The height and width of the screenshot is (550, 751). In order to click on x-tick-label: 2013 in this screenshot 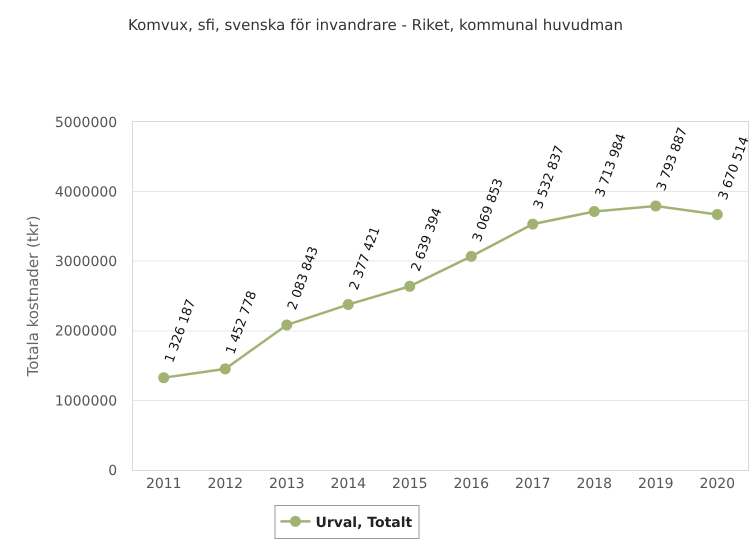, I will do `click(286, 484)`.